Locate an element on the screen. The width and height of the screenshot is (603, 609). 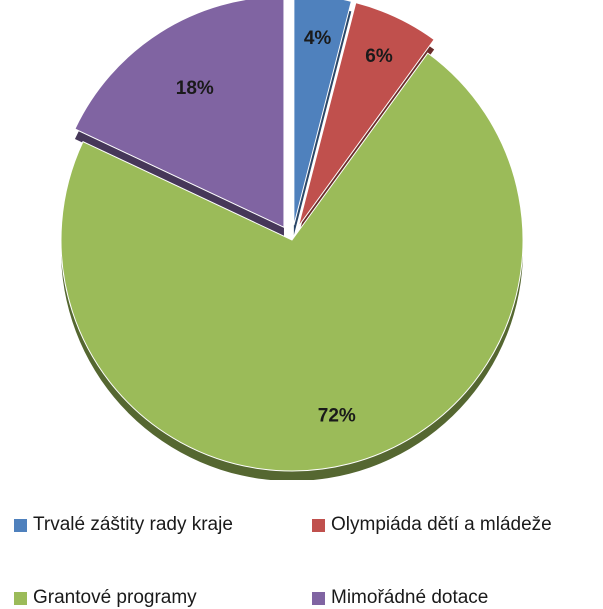
legend-label: Trvalé záštity rady kraje is located at coordinates (133, 524).